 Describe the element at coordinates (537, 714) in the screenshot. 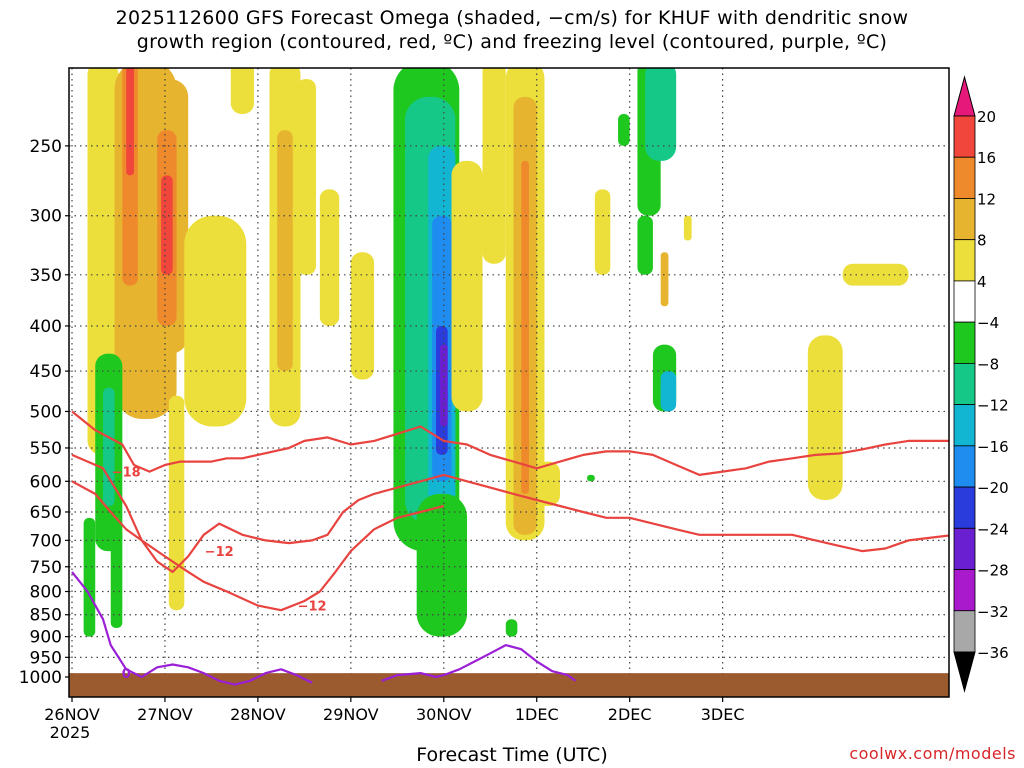

I see `x-tick-label: 1DEC` at that location.